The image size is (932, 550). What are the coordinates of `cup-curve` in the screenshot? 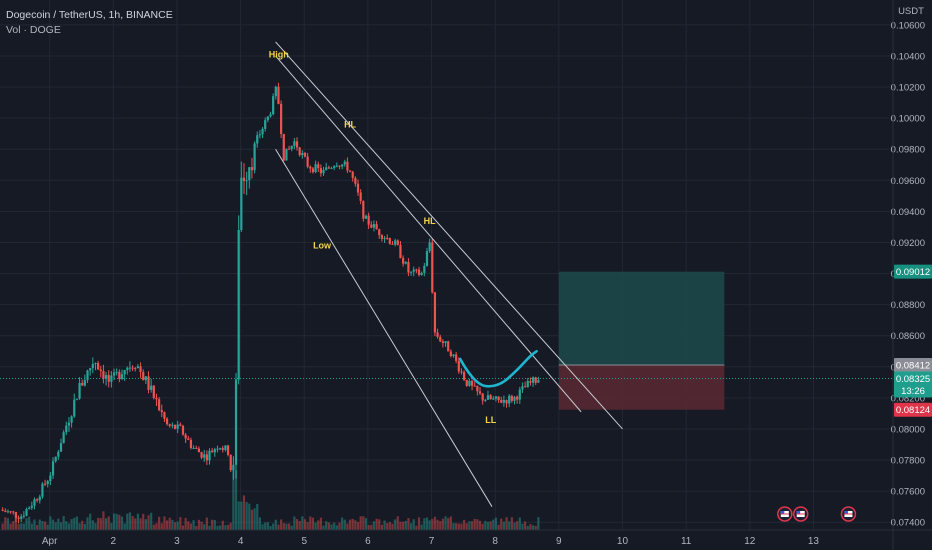 It's located at (498, 368).